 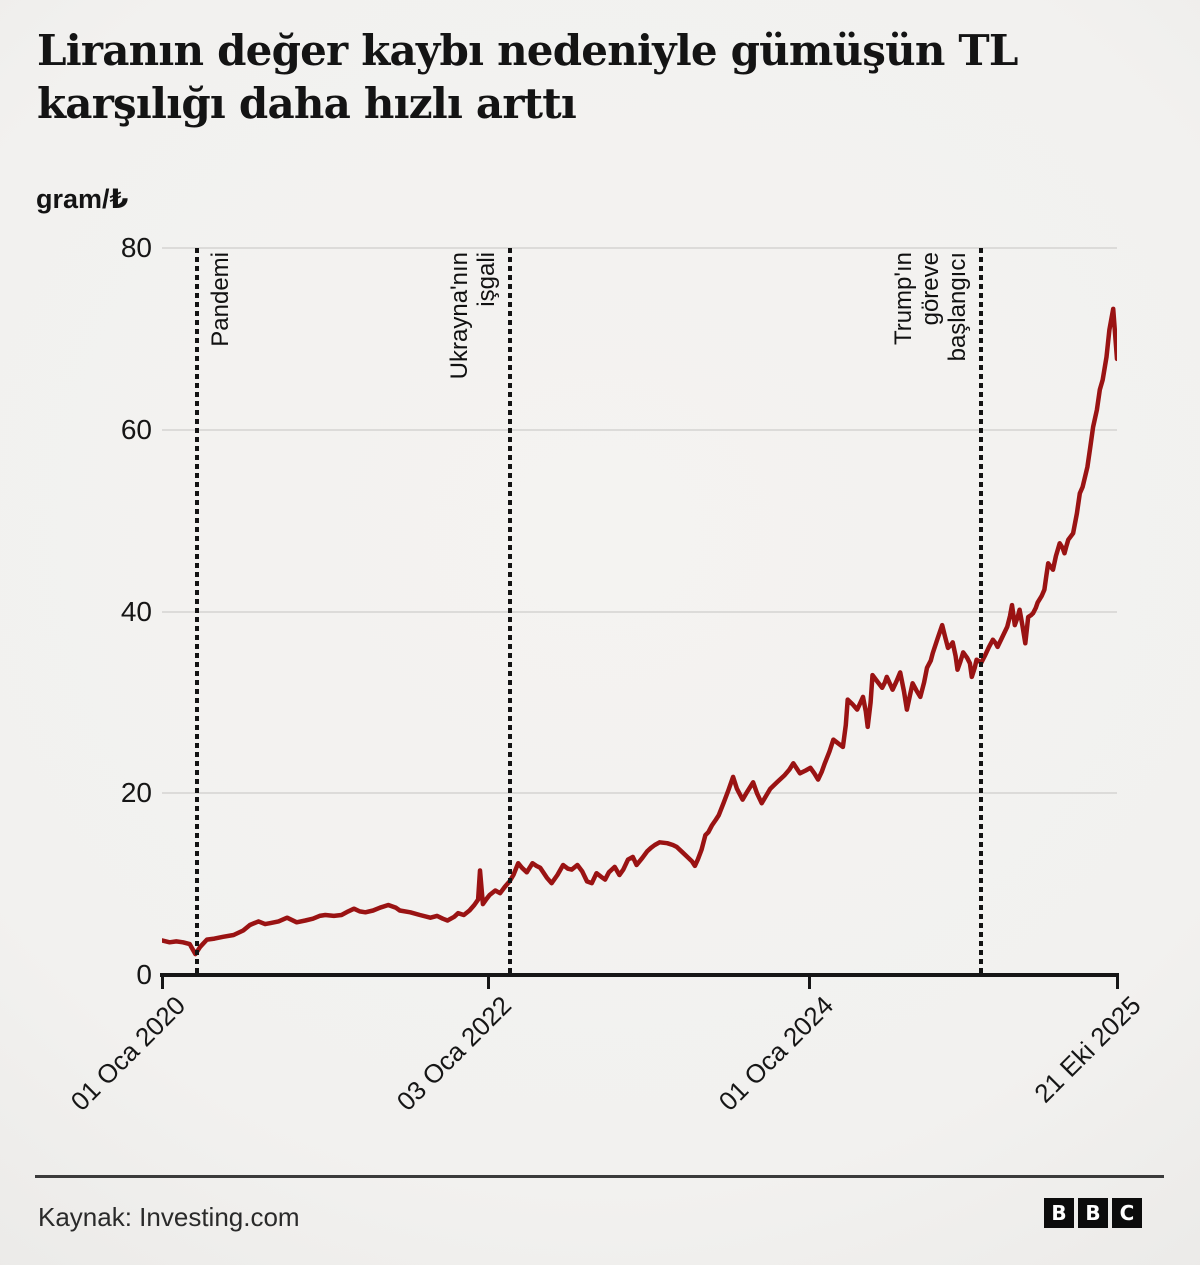 I want to click on x-axis-line, so click(x=639, y=975).